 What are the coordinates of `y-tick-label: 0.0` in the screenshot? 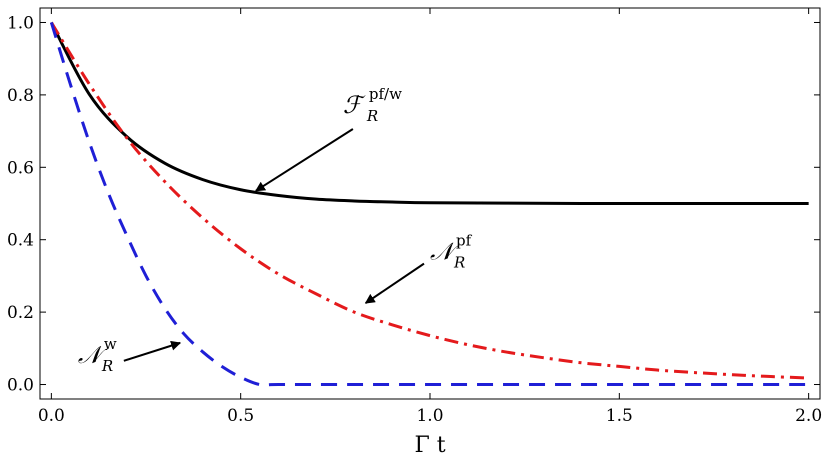 It's located at (20, 386).